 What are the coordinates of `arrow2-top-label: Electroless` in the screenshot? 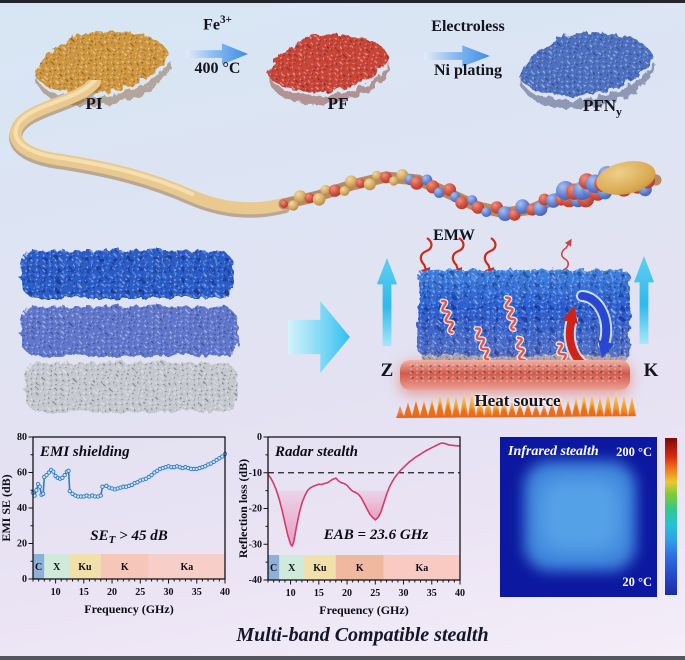 It's located at (468, 26).